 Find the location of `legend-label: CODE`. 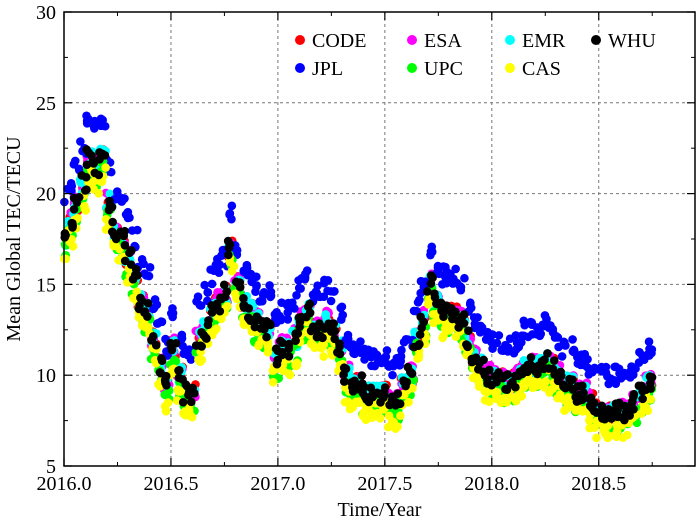

legend-label: CODE is located at coordinates (339, 41).